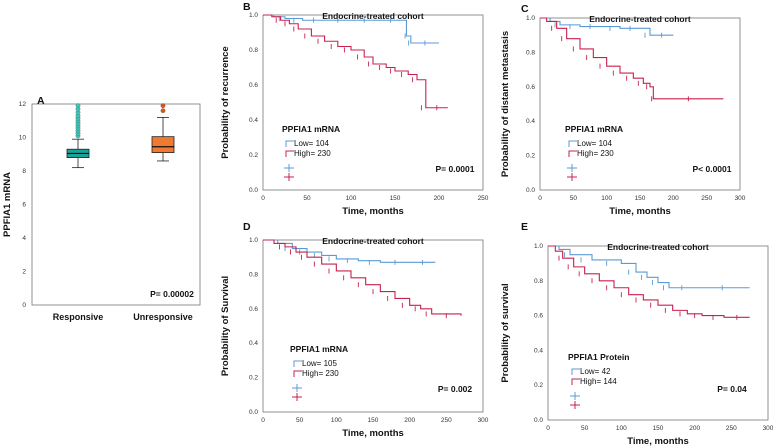 The height and width of the screenshot is (448, 778). I want to click on y-axis-title: Probability of Survival, so click(225, 326).